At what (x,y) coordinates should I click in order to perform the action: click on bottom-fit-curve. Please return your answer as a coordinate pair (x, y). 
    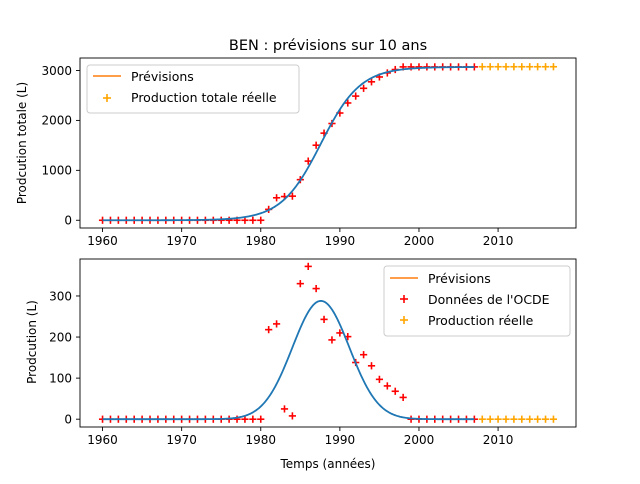
    Looking at the image, I should click on (288, 360).